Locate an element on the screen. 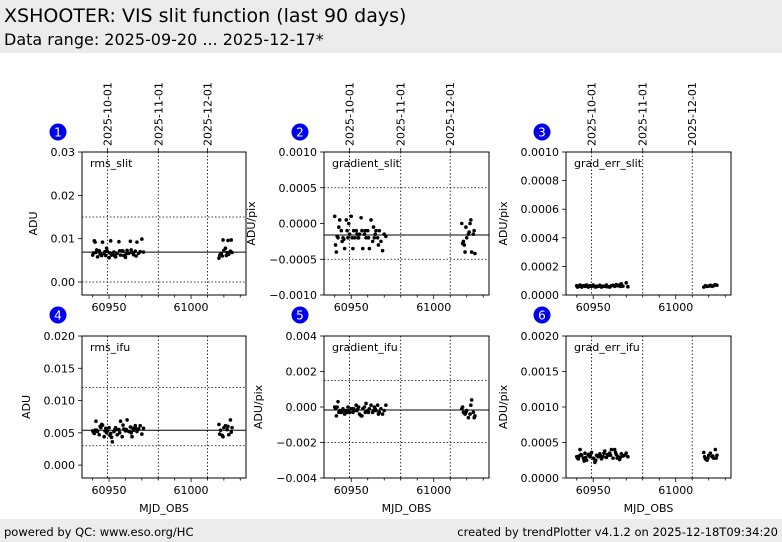  top-date-label: 2025-11-01 is located at coordinates (158, 114).